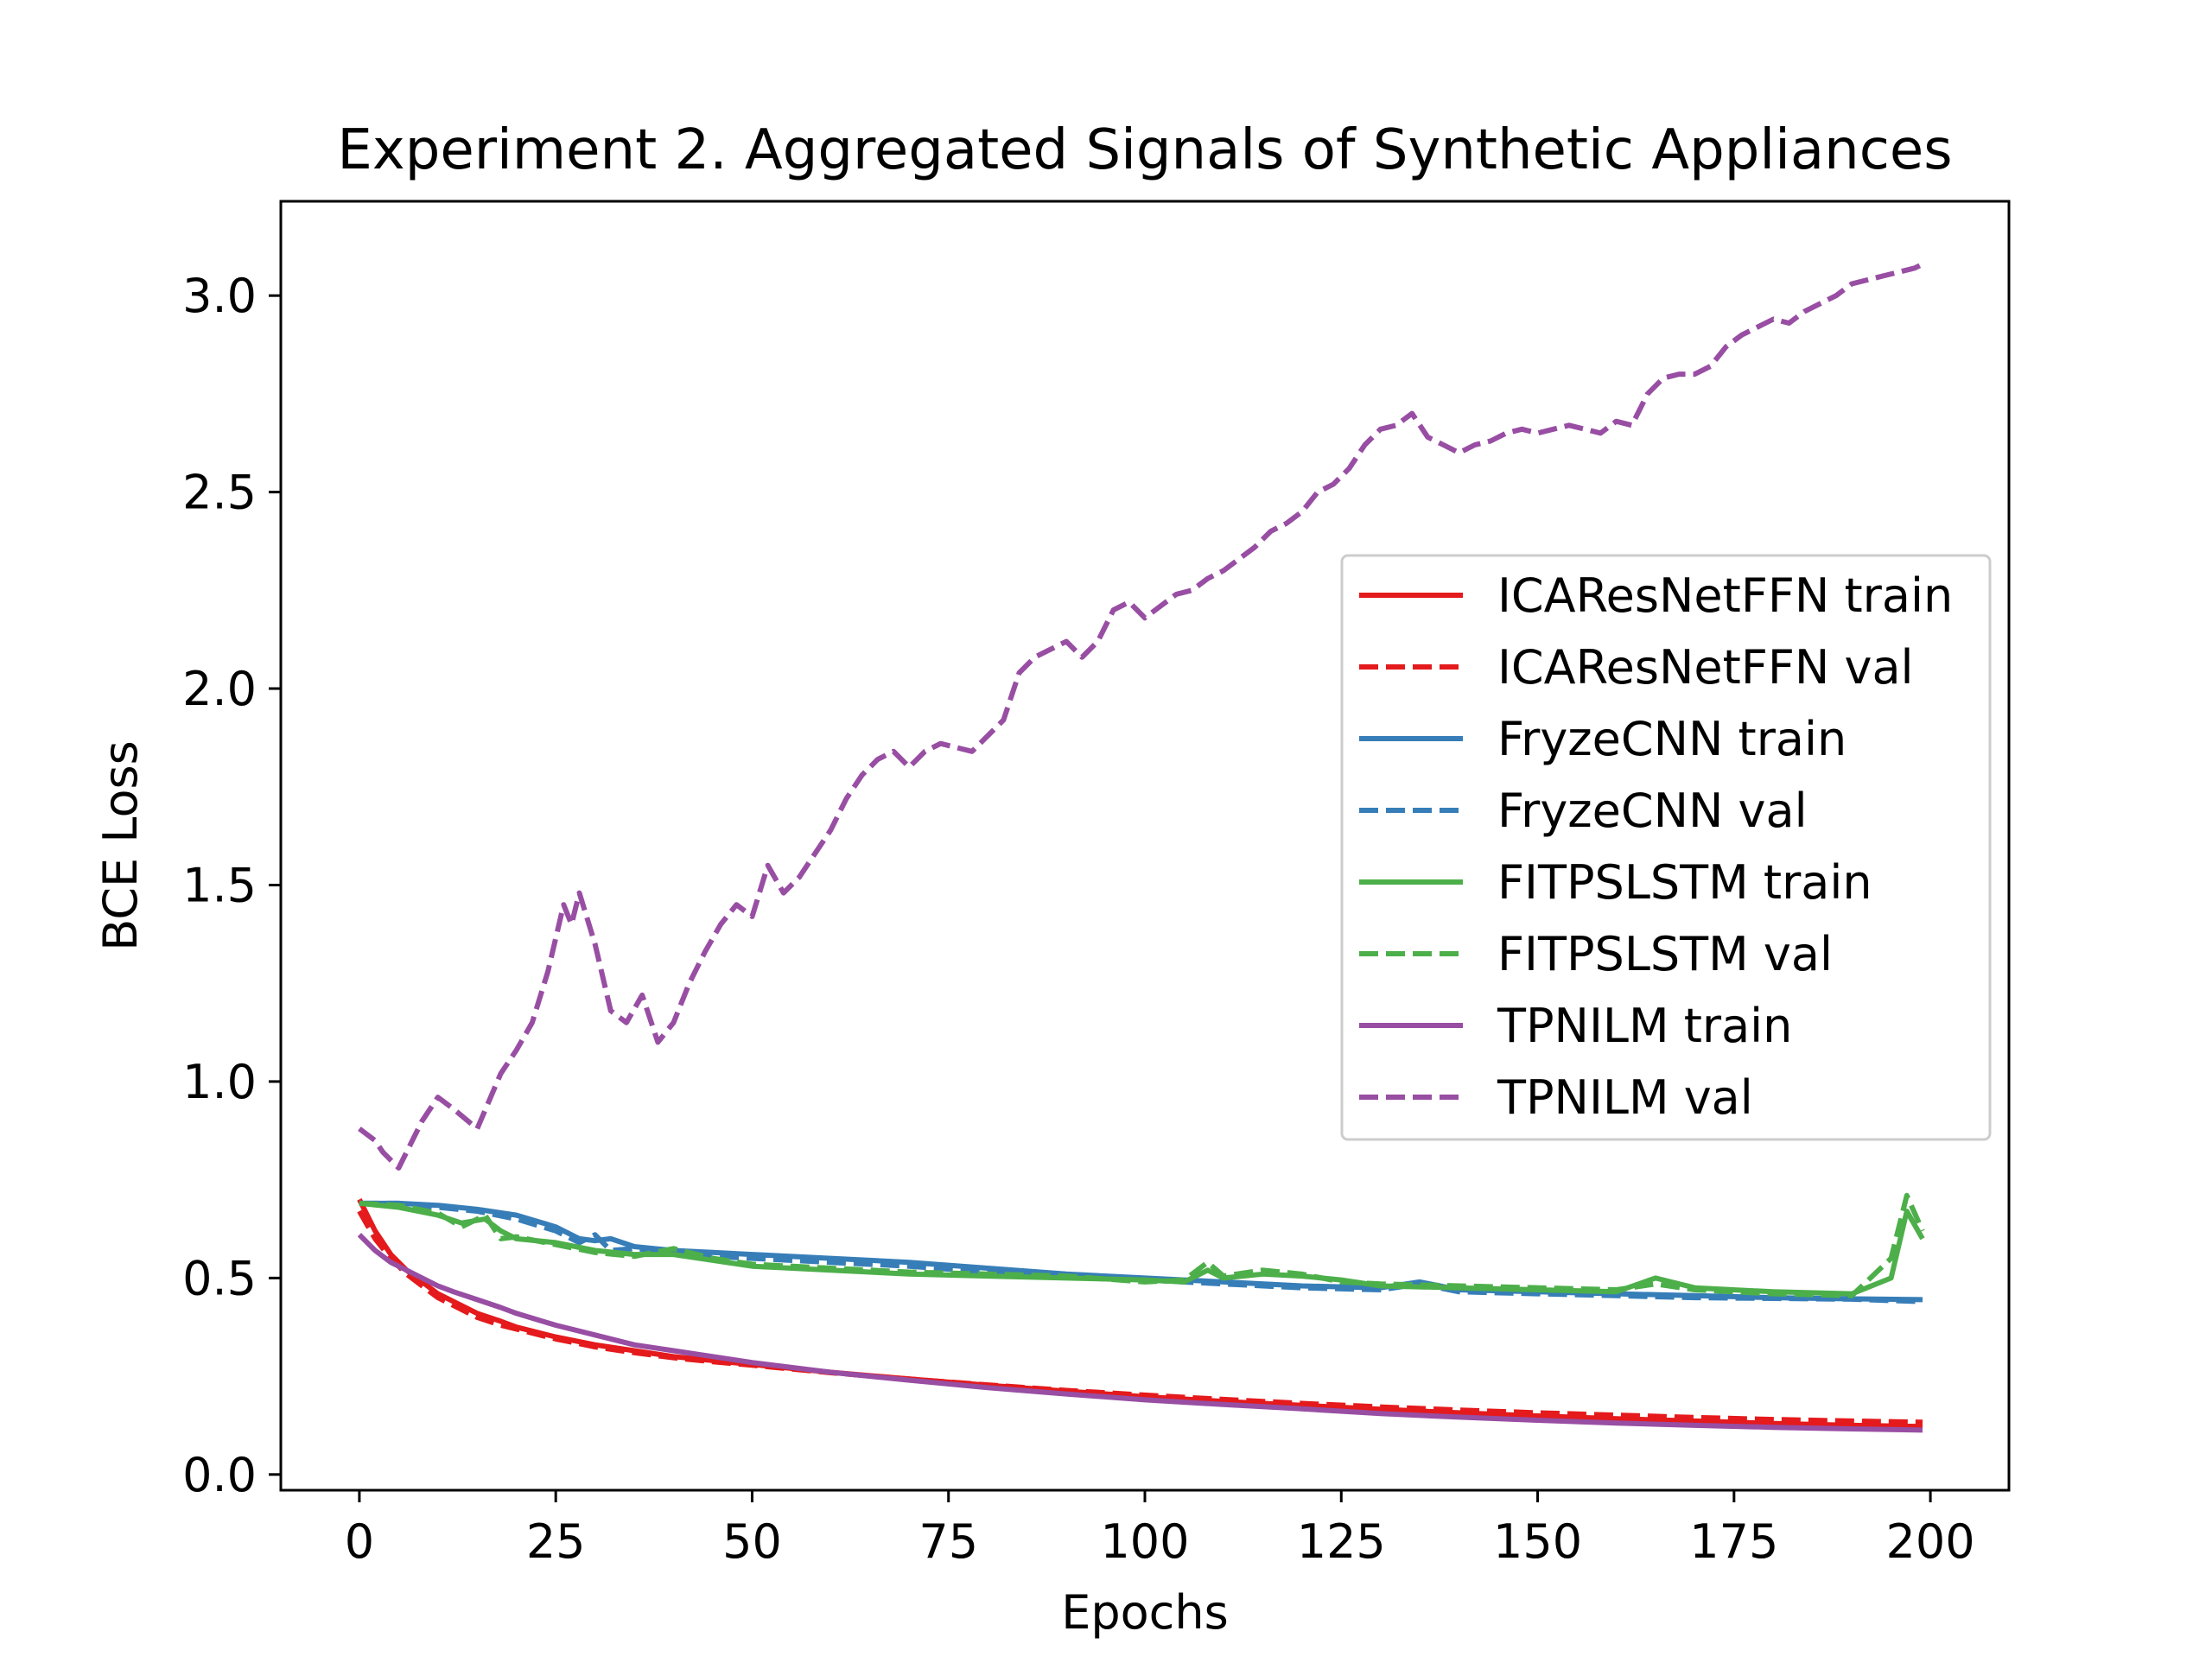  Describe the element at coordinates (1144, 1613) in the screenshot. I see `x-axis-label: Epochs` at that location.